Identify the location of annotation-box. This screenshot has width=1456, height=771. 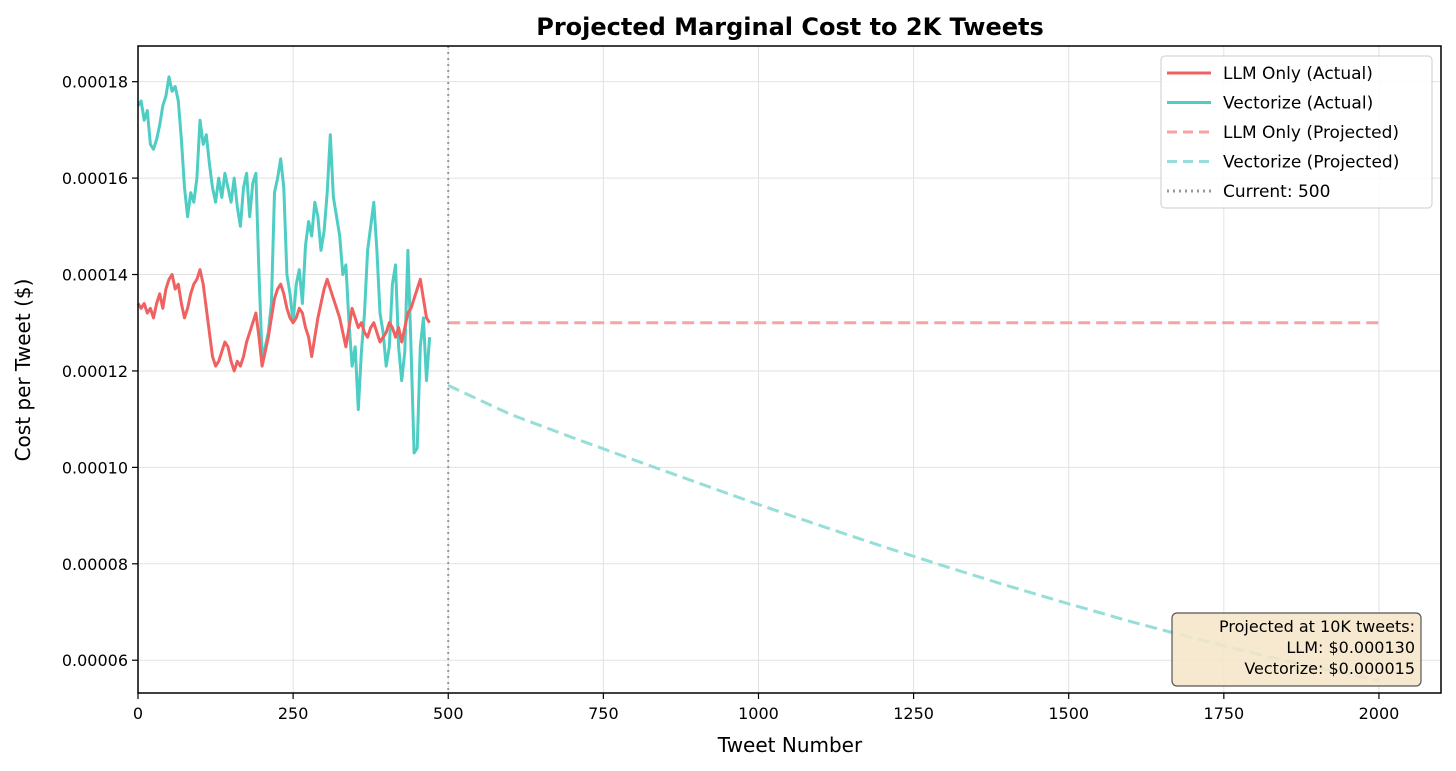
(1296, 649).